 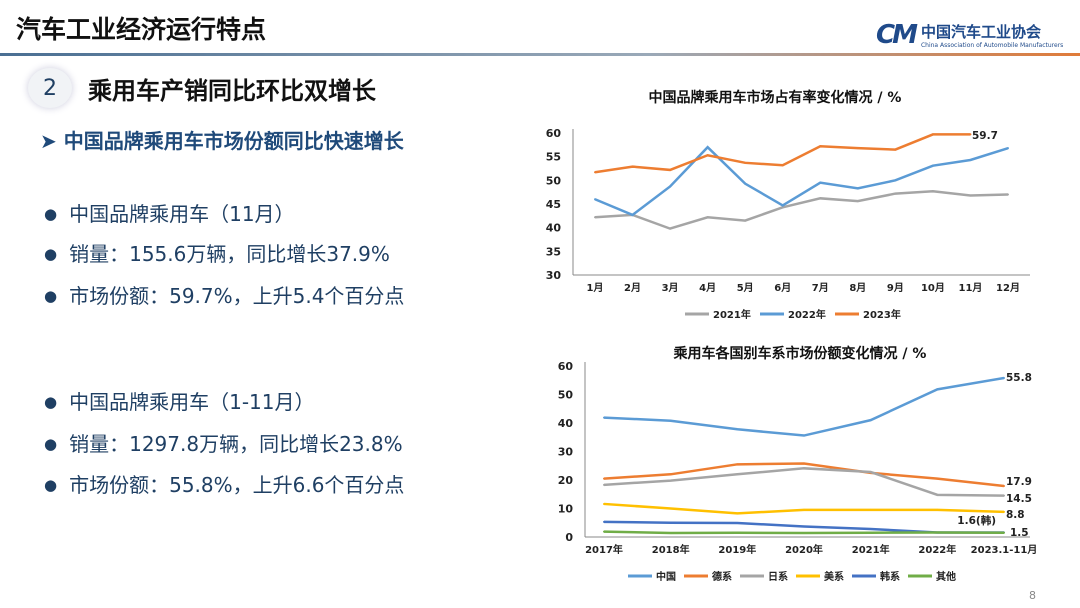 I want to click on x-tick-label: 2022年, so click(x=937, y=549).